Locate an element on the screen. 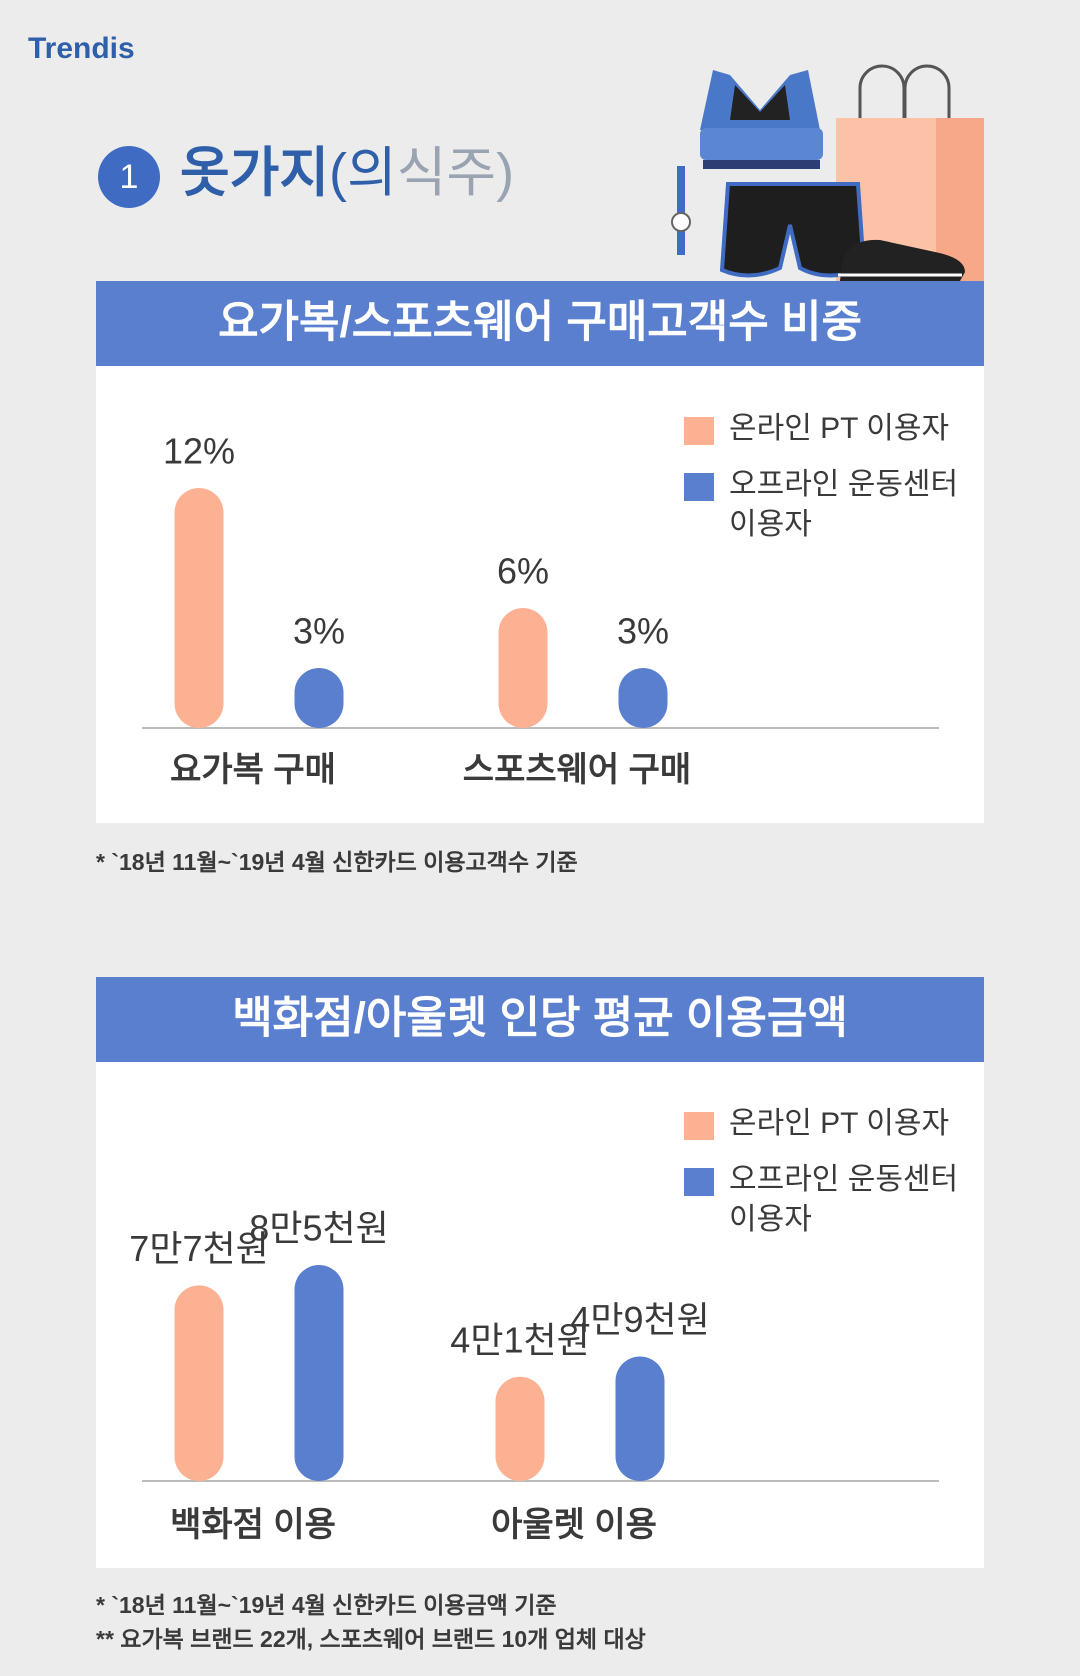 The width and height of the screenshot is (1080, 1676). value-label: 7만7천원 is located at coordinates (198, 1248).